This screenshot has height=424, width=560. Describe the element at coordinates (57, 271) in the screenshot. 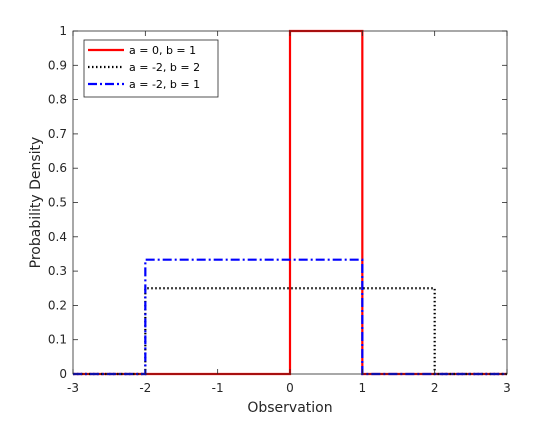

I see `y-tick-label: 0.3` at that location.